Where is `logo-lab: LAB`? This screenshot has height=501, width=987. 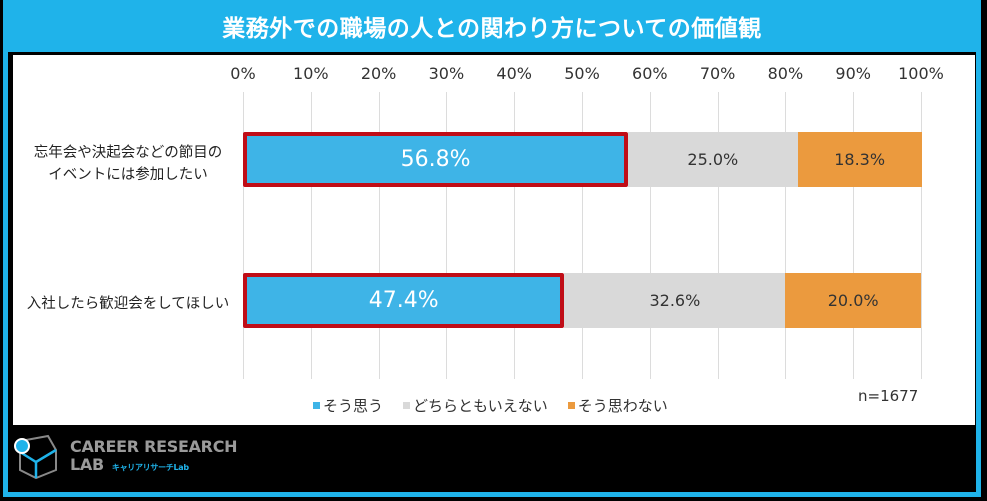
logo-lab: LAB is located at coordinates (87, 464).